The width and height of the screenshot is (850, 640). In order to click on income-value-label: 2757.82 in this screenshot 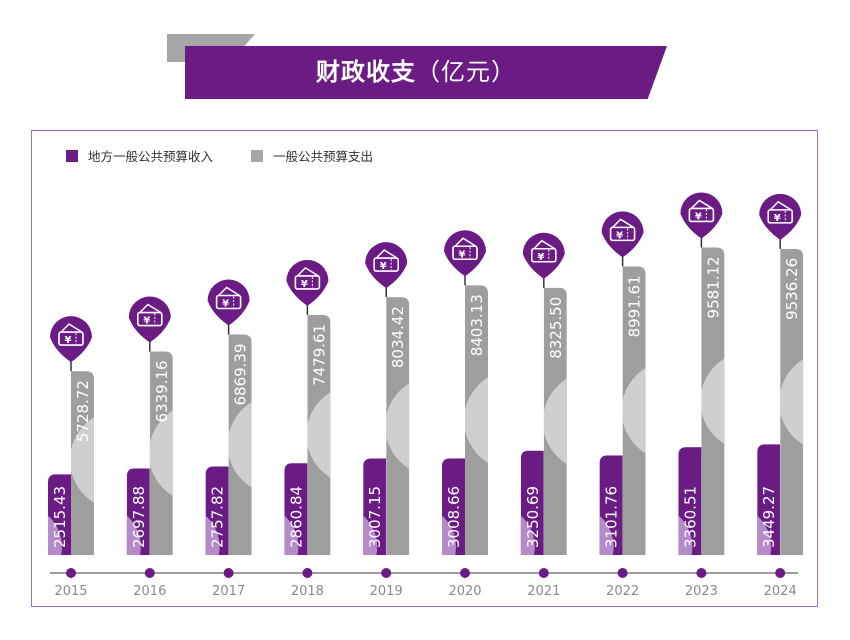, I will do `click(218, 517)`.